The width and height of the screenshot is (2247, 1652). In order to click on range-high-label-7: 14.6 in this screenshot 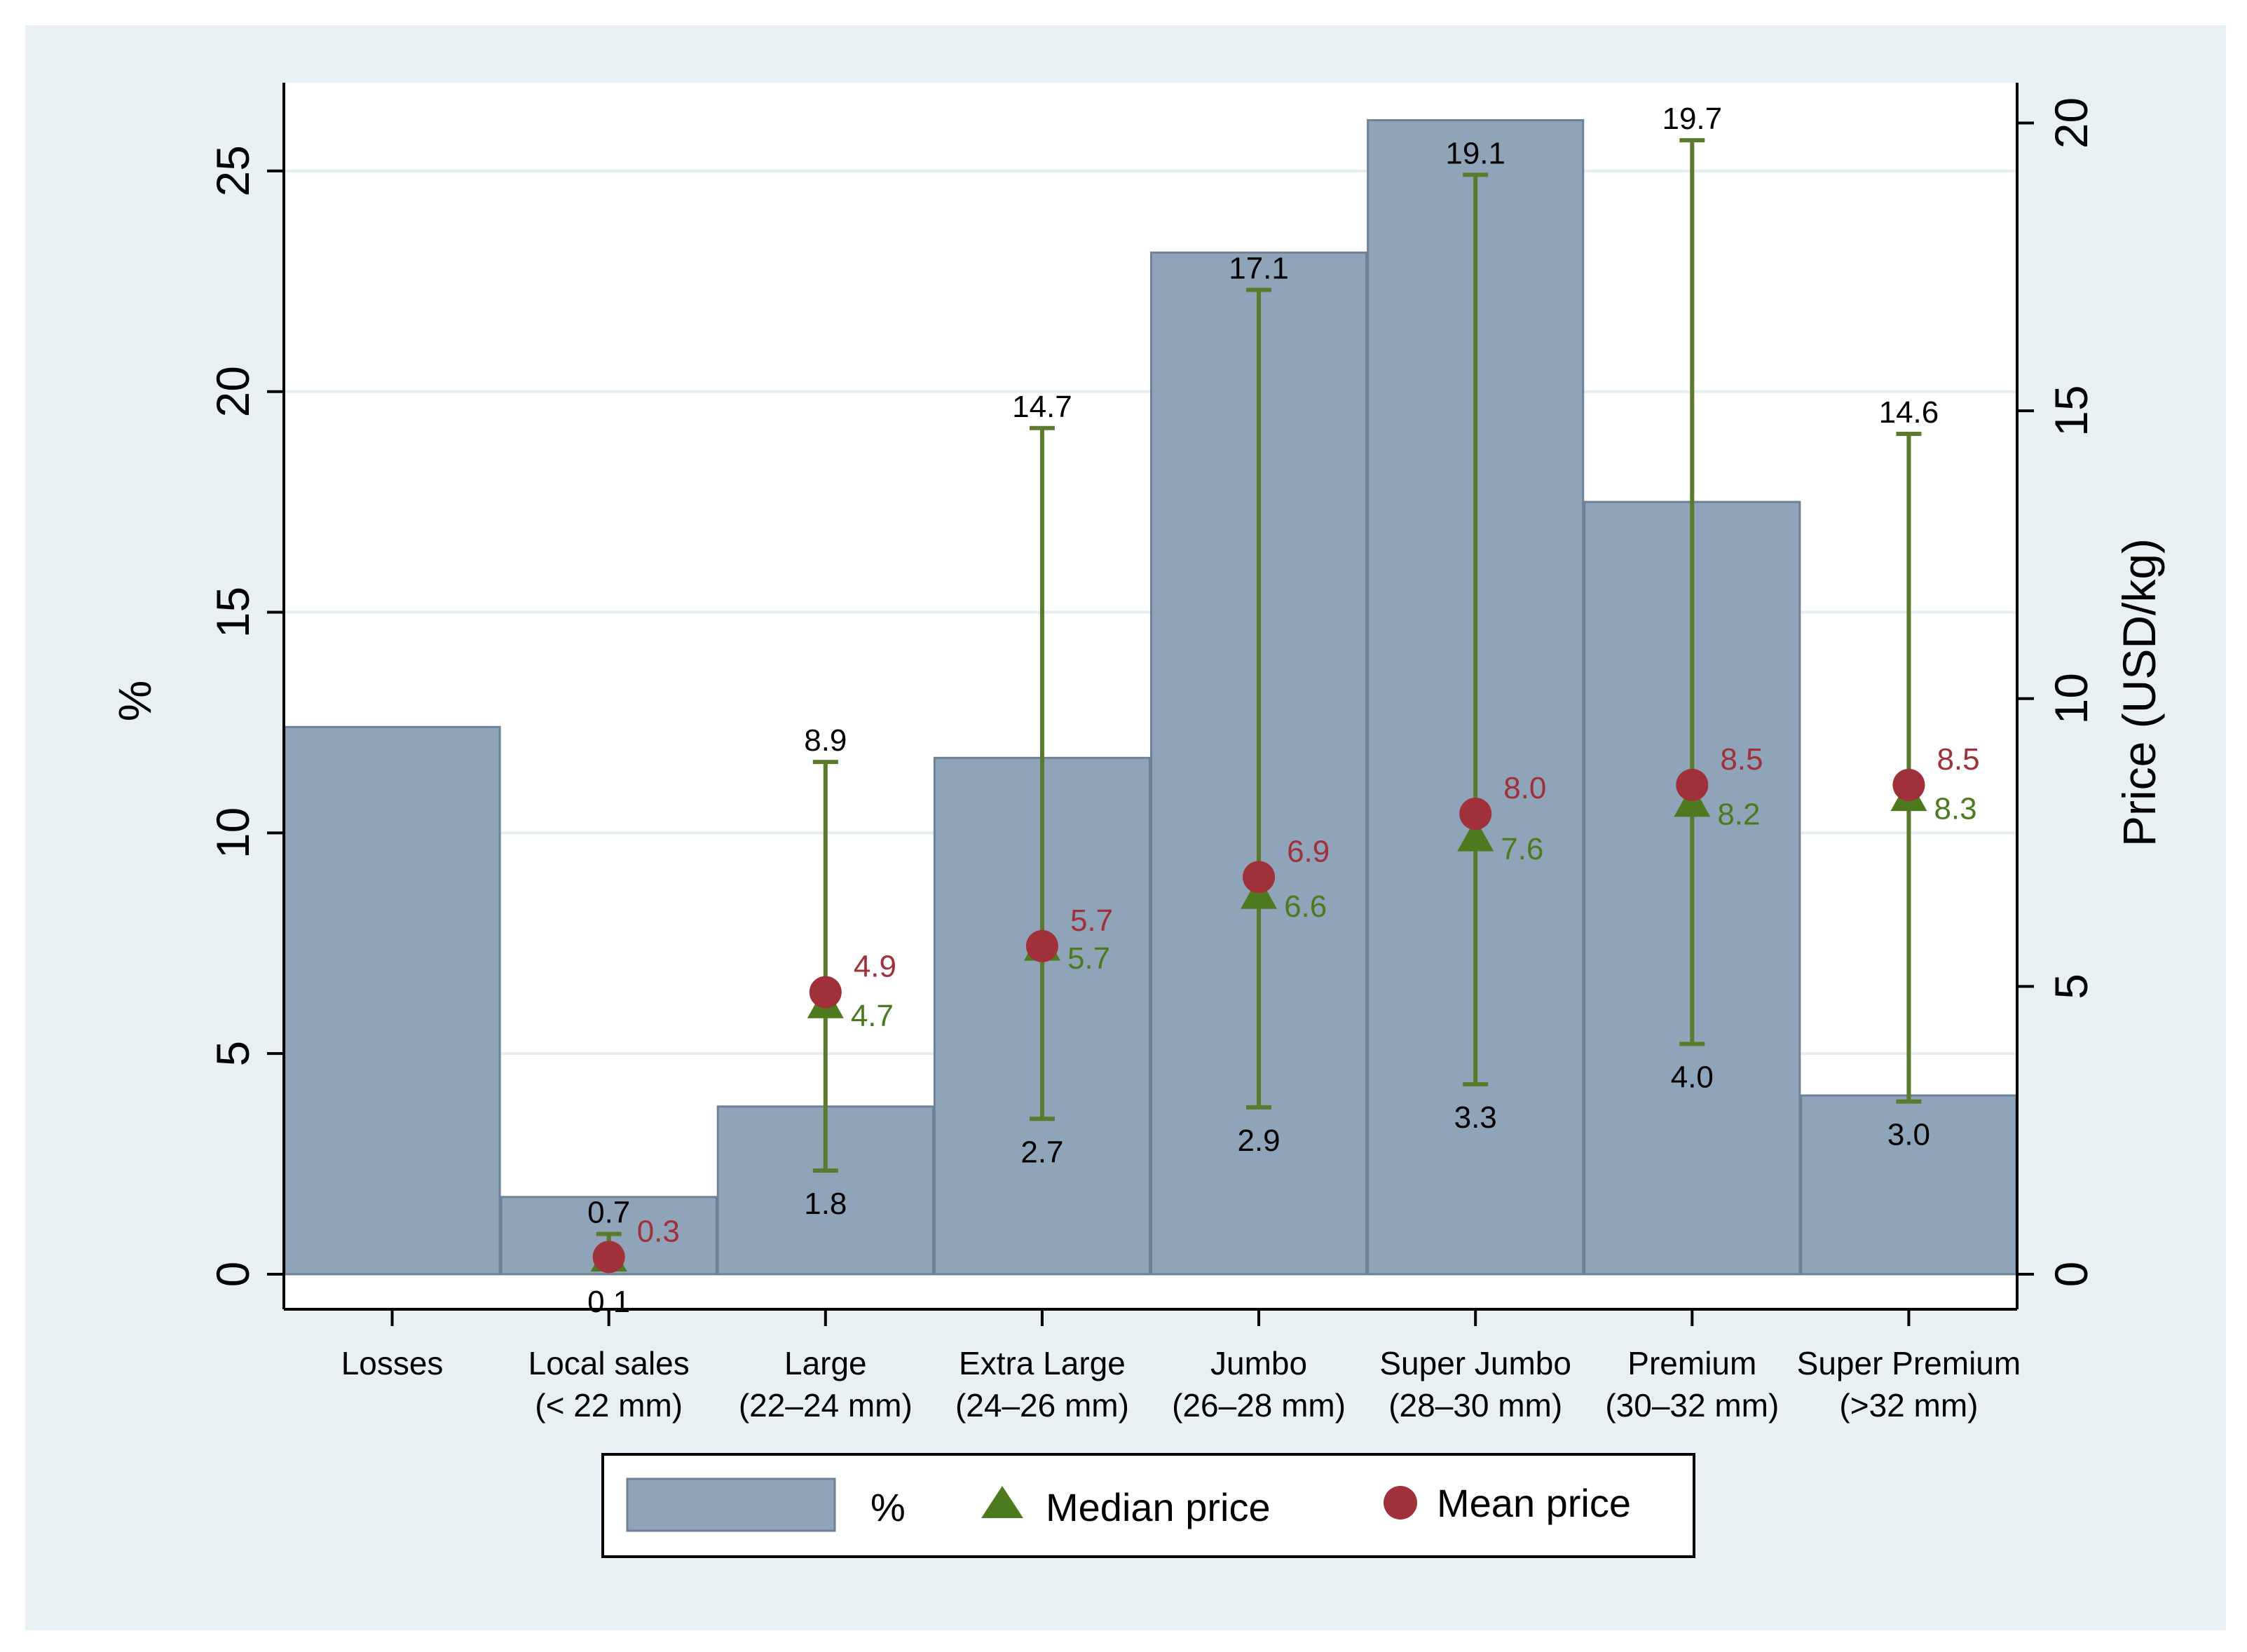, I will do `click(1909, 413)`.